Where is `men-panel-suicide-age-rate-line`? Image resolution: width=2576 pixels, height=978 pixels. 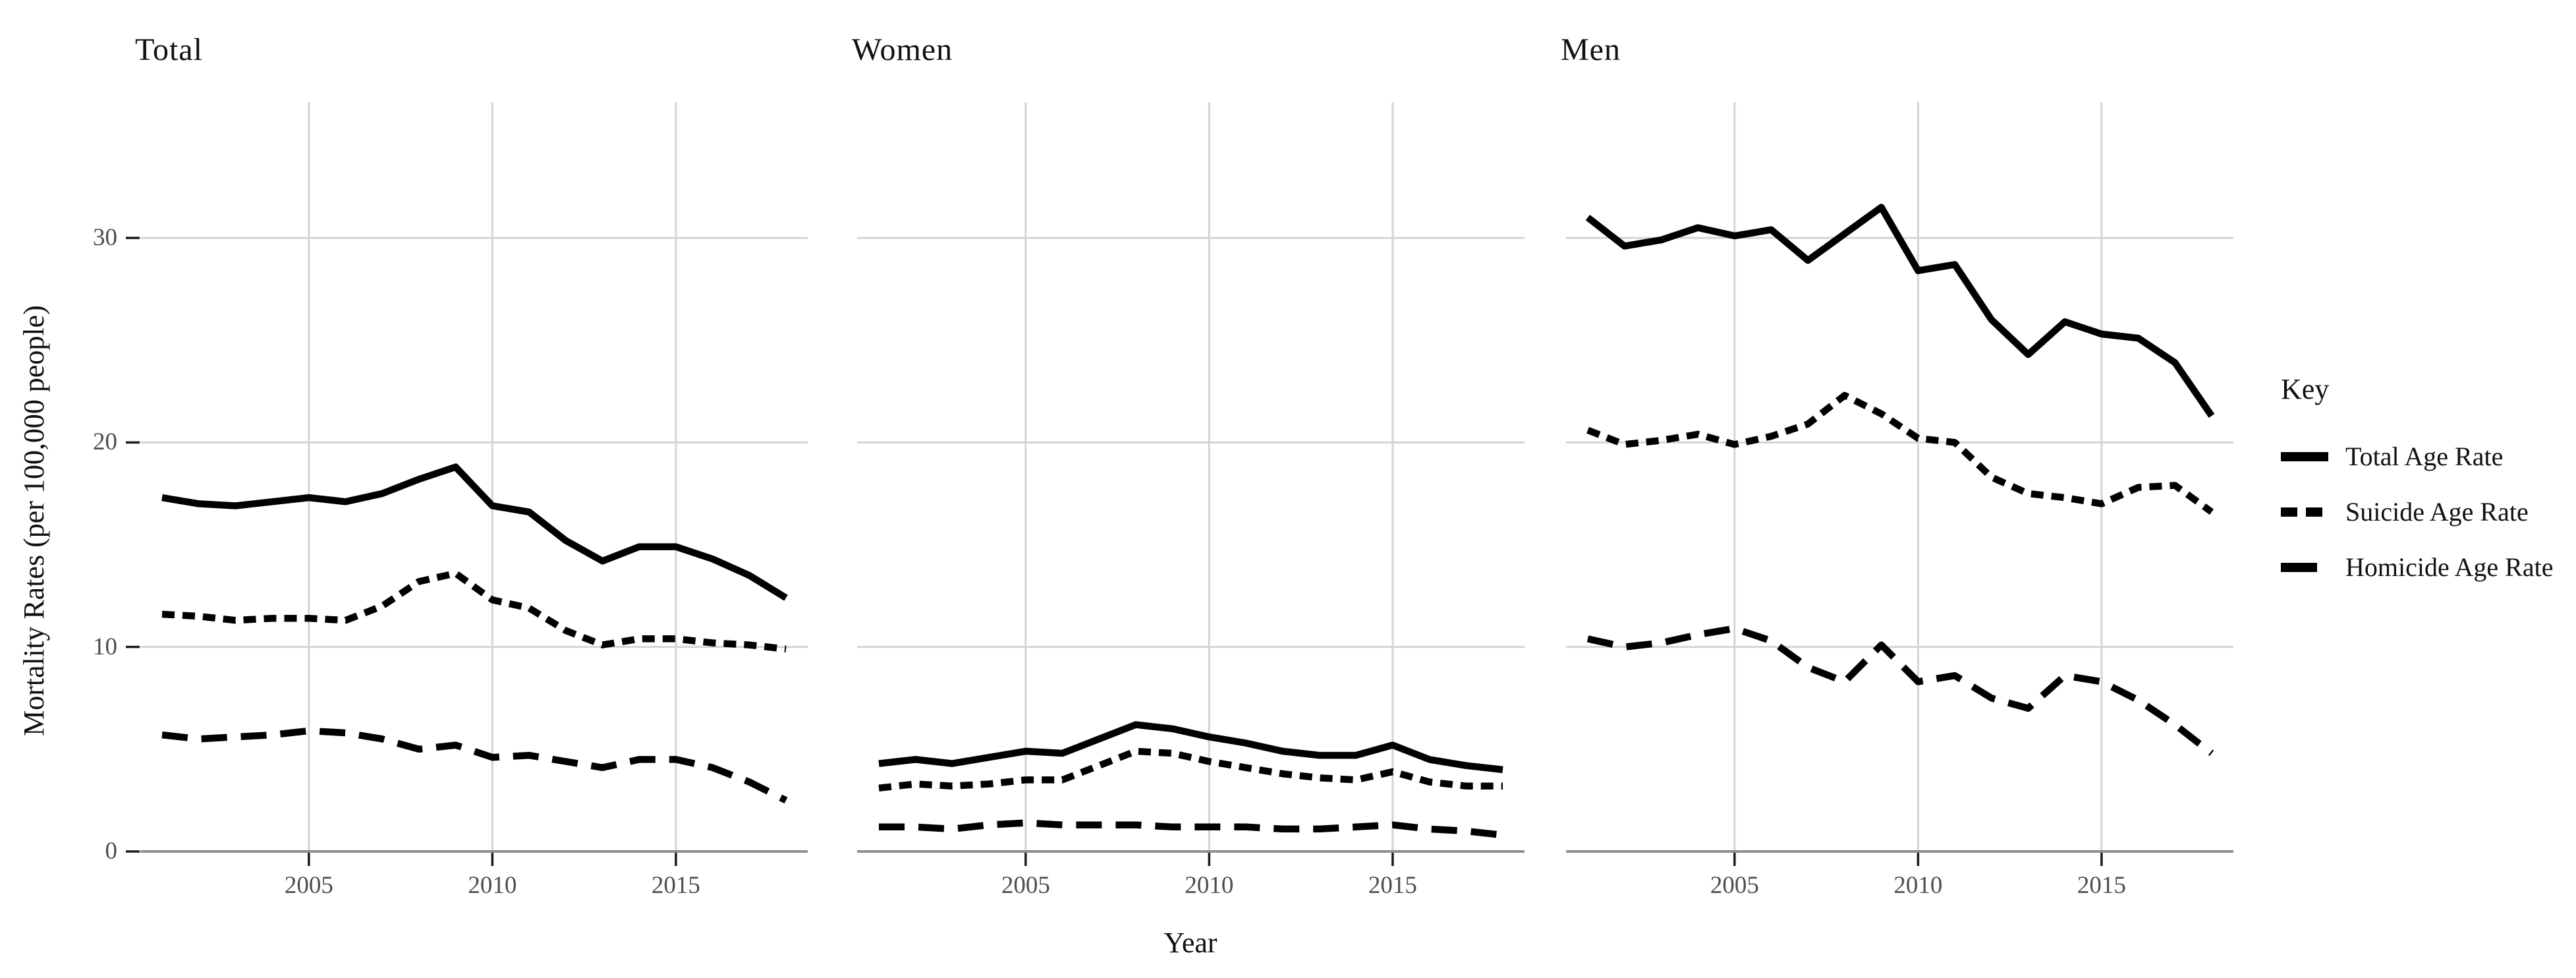
men-panel-suicide-age-rate-line is located at coordinates (1900, 453).